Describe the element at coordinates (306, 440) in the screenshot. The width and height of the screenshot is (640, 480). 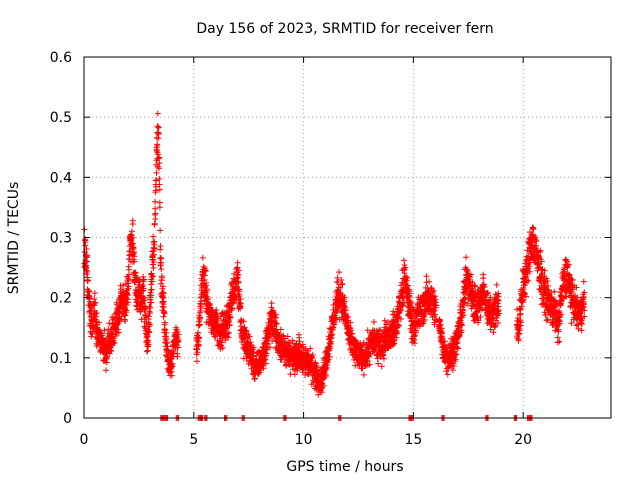
I see `x-tick-labels: 0 5 10 15 20` at that location.